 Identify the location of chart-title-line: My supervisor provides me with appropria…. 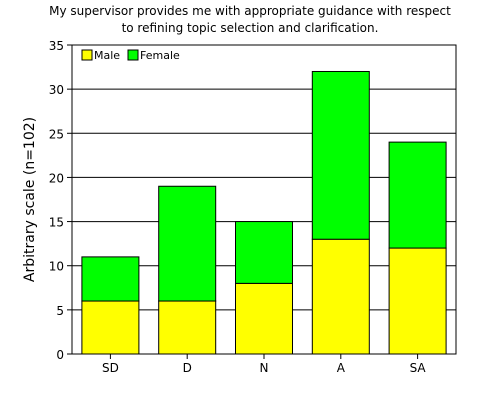
(250, 11).